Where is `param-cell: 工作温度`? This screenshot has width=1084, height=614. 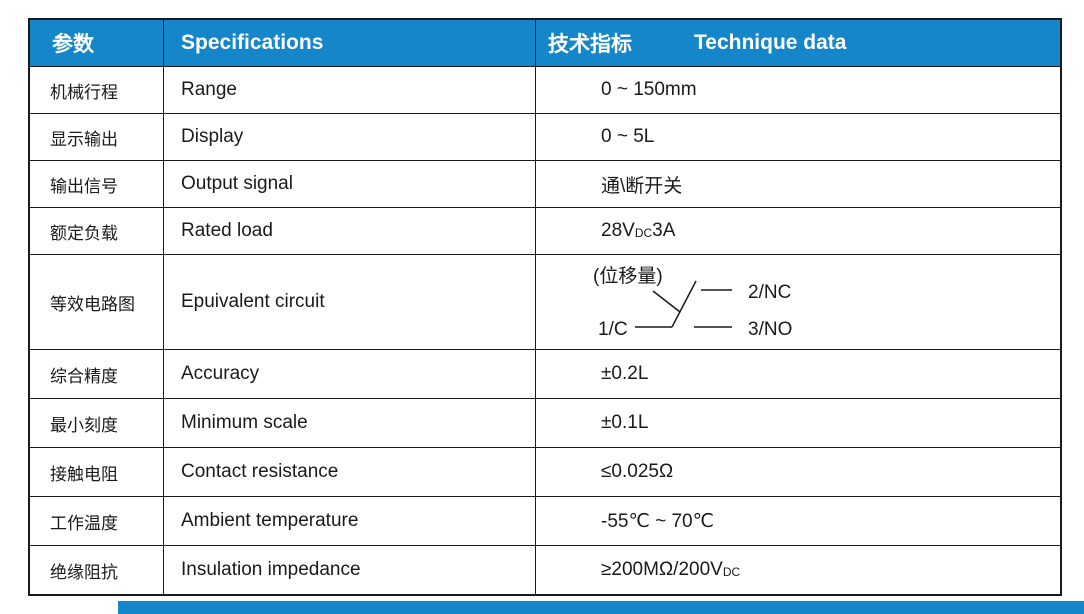 param-cell: 工作温度 is located at coordinates (96, 521).